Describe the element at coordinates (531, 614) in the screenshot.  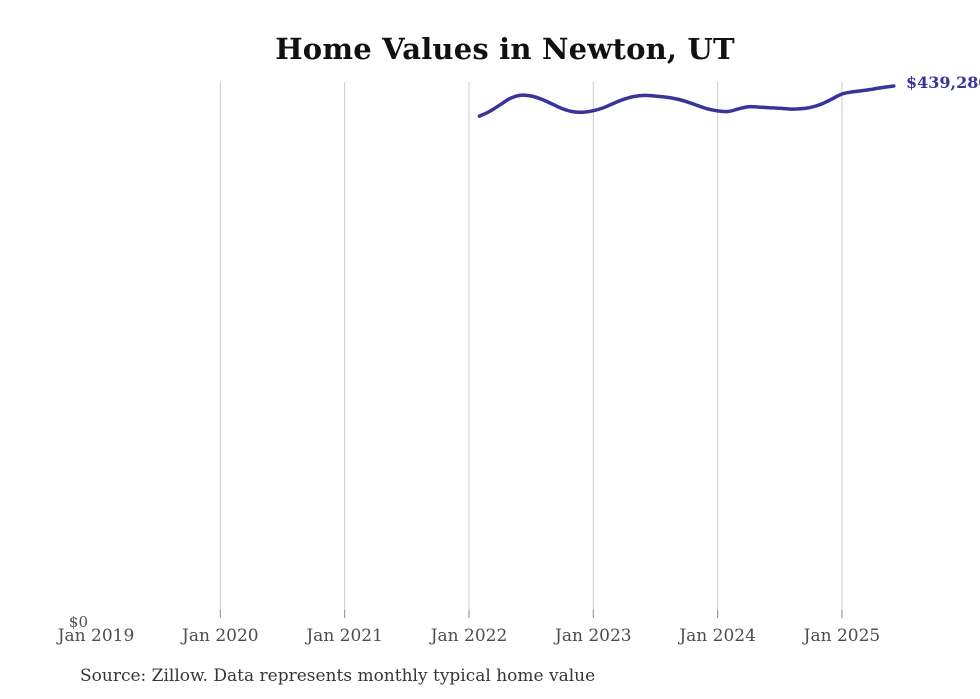
I see `x-axis-ticks` at that location.